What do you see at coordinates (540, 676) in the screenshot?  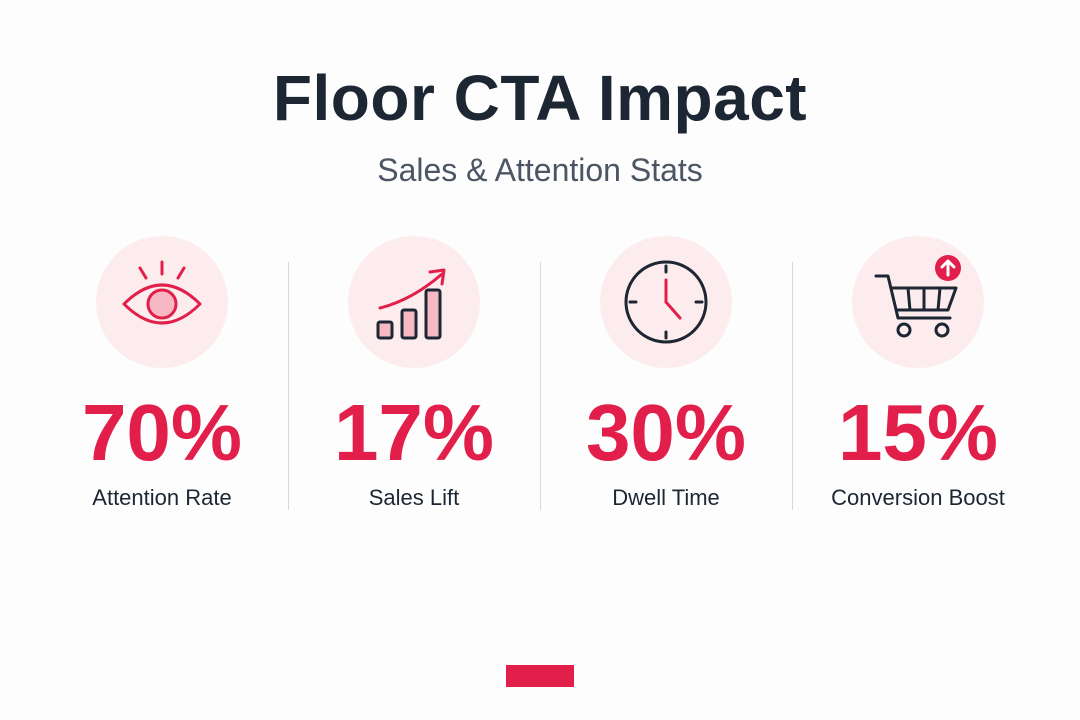 I see `accent-bar` at bounding box center [540, 676].